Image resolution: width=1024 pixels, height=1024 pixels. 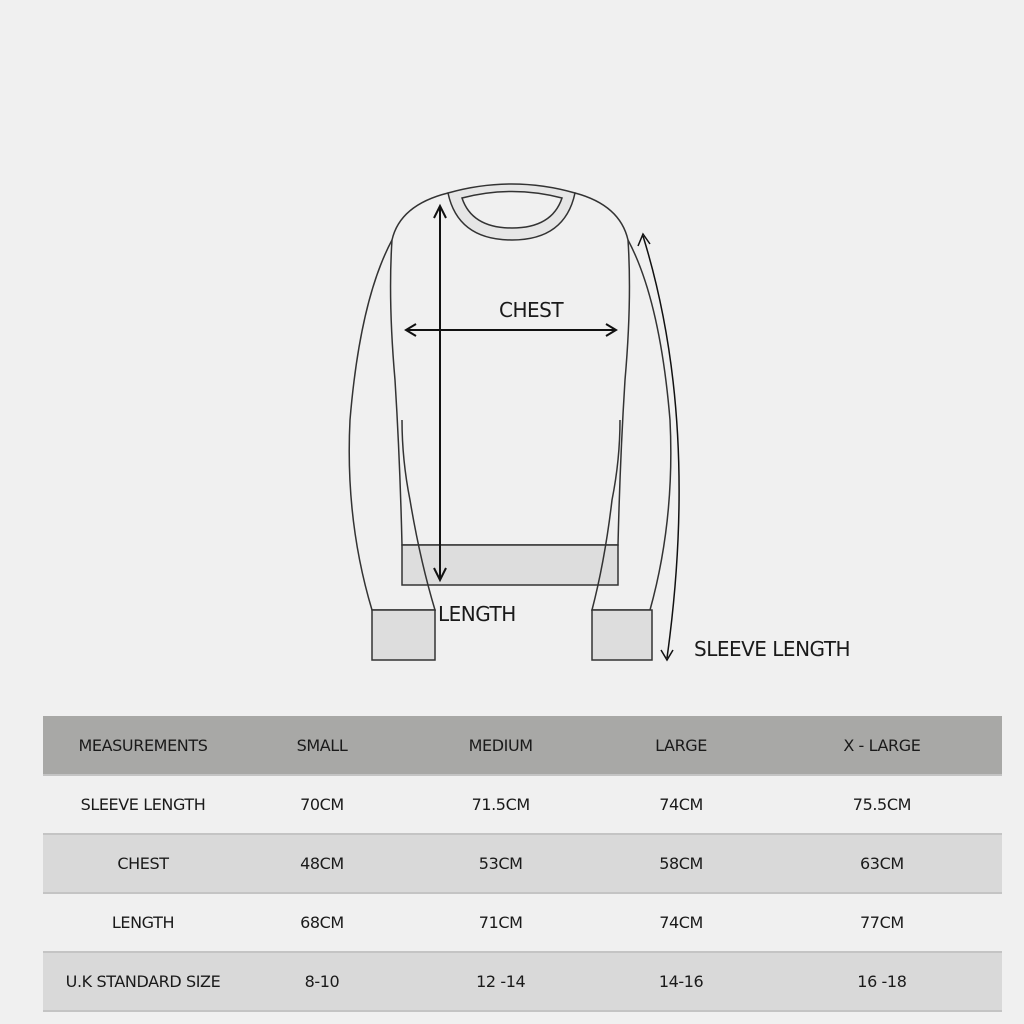 I want to click on cell: 8-10, so click(x=322, y=981).